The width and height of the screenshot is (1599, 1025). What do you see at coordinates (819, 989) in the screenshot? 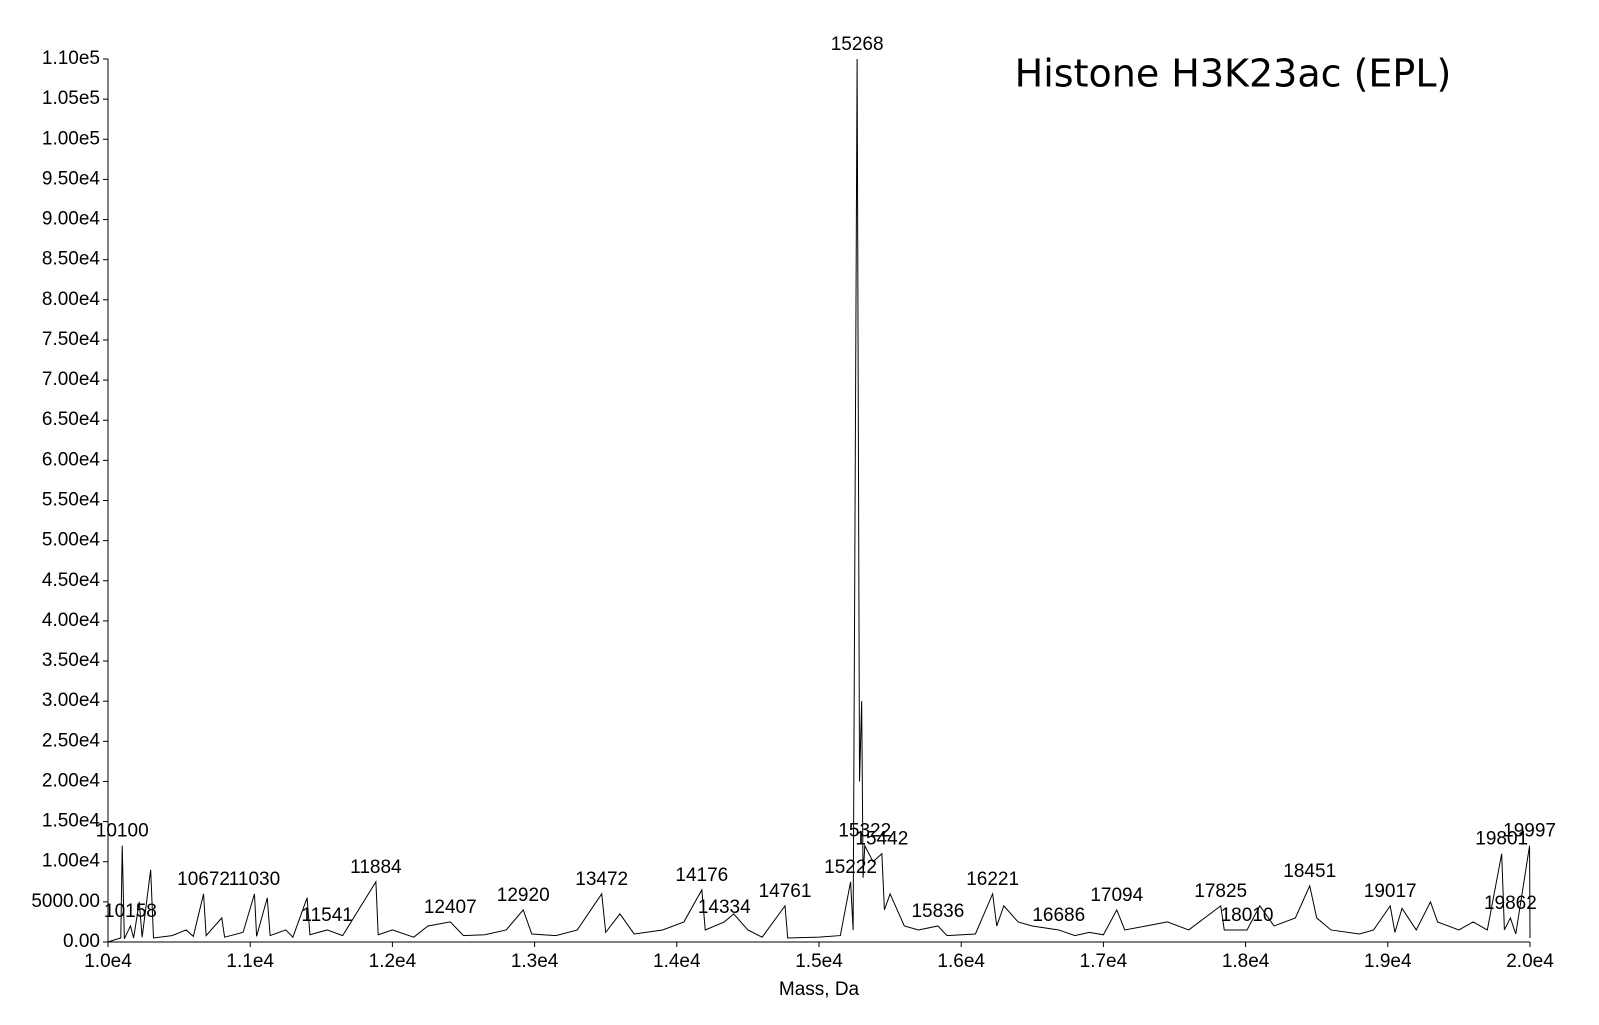
I see `x-axis-title: Mass, Da` at bounding box center [819, 989].